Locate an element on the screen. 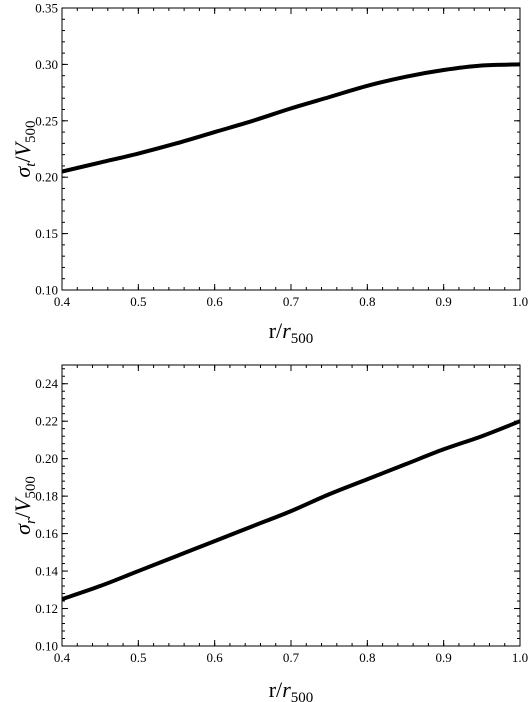 This screenshot has height=702, width=530. y-axis-label: σt/V500 is located at coordinates (24, 148).